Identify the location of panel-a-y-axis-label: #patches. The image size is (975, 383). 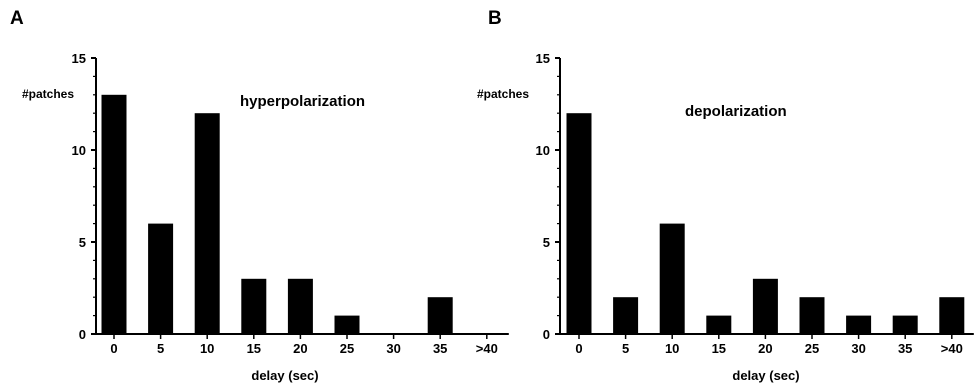
(48, 94).